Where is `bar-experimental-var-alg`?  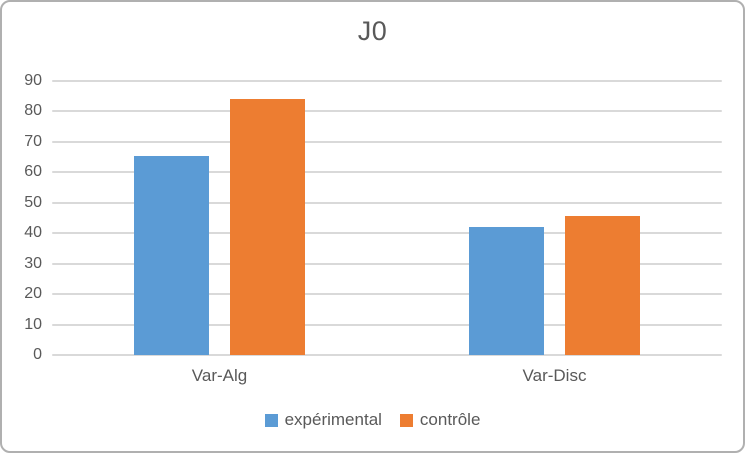
bar-experimental-var-alg is located at coordinates (171, 255).